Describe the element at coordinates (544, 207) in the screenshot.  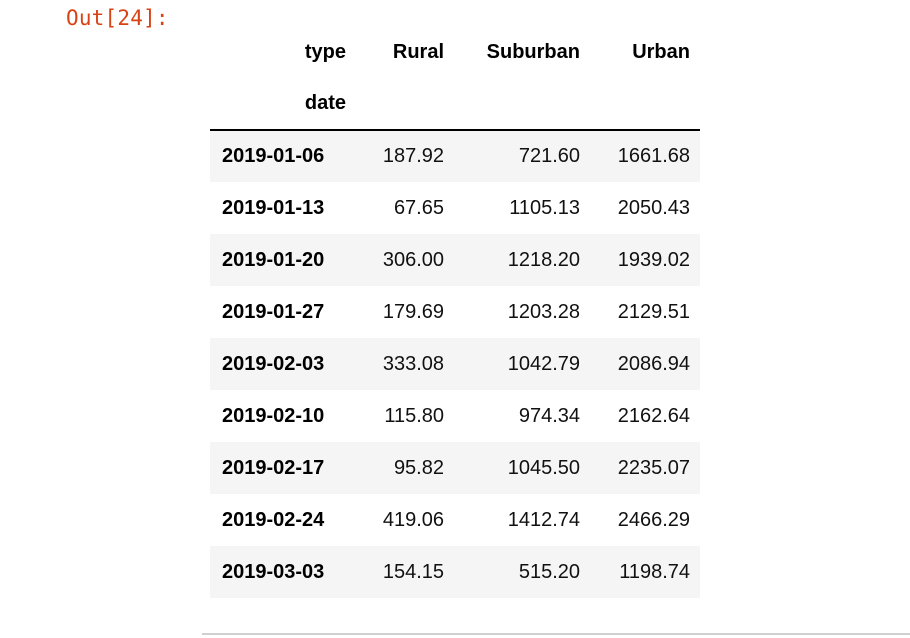
I see `cell-suburban: 1105.13` at that location.